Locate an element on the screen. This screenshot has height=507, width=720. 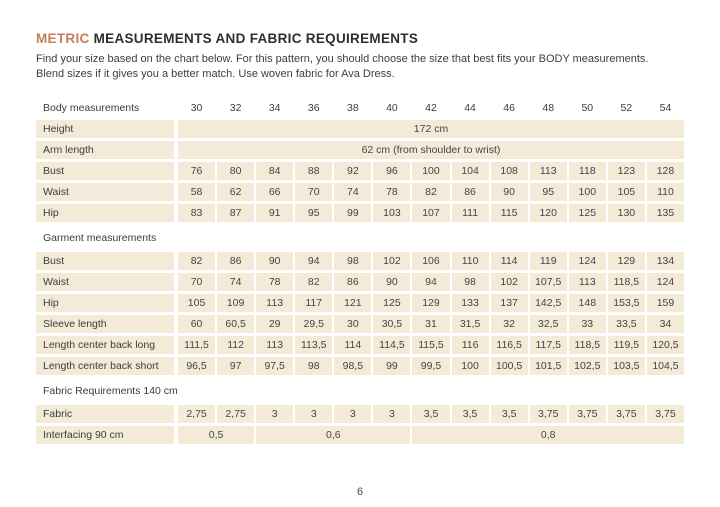
table-row: Height 172 cm is located at coordinates (360, 129).